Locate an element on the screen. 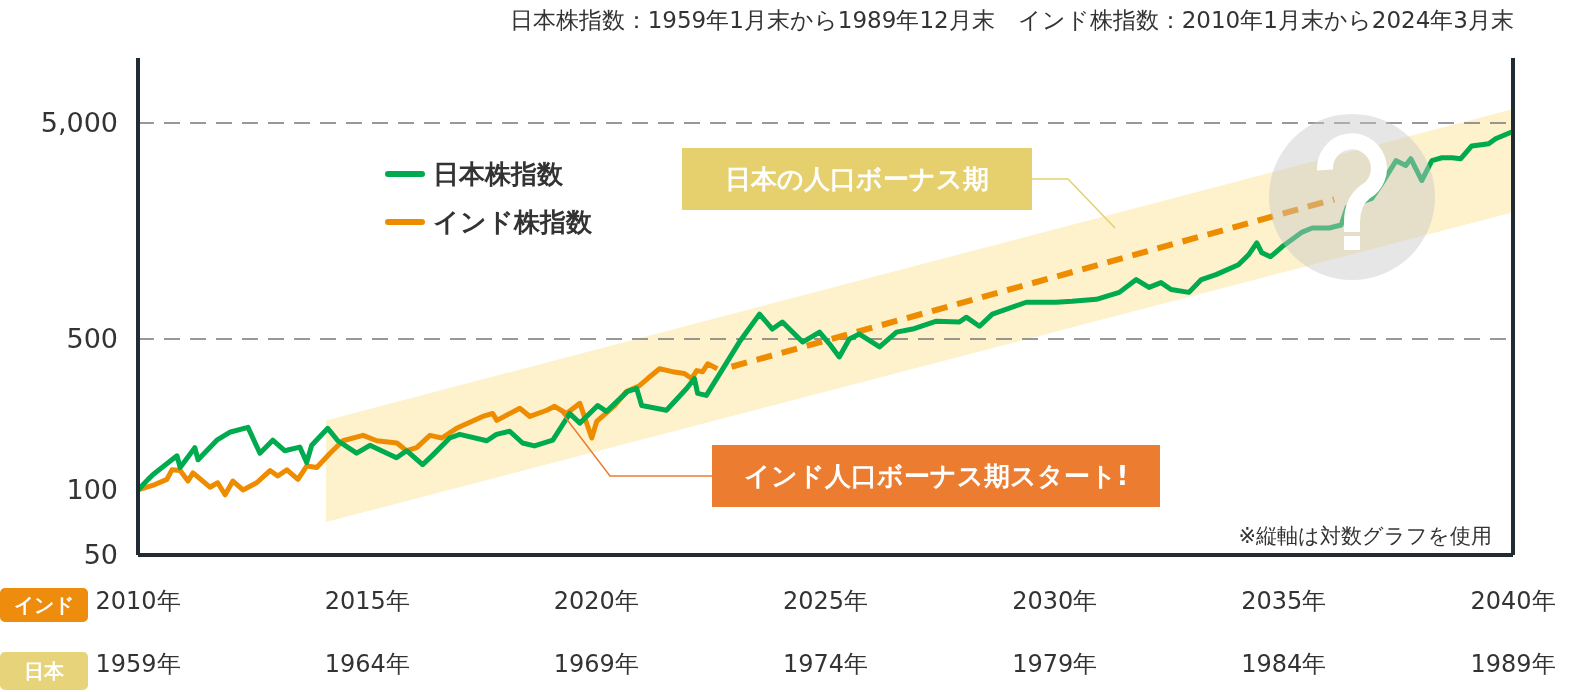  x2-axis-title: 日本 is located at coordinates (44, 671).